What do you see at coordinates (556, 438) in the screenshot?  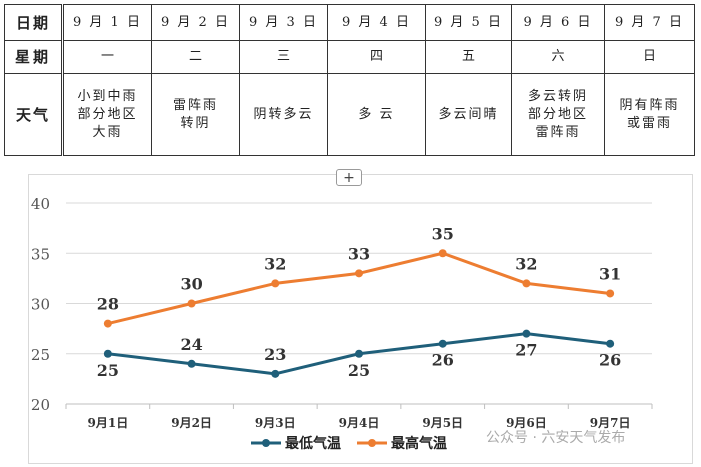 I see `watermark: 公众号 · 六安天气发布` at bounding box center [556, 438].